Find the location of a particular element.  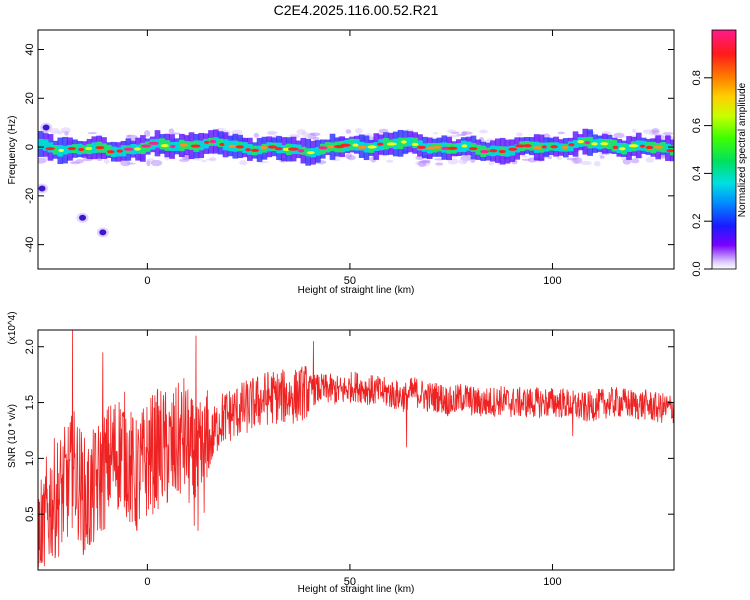

snr-x-tick-label: 50 is located at coordinates (350, 582).